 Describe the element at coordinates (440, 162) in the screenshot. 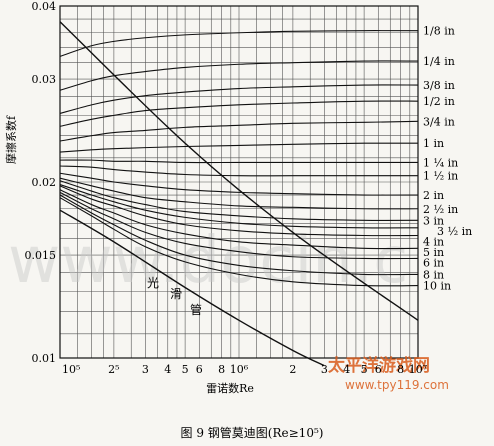

I see `size-label-7: 1 ¼ in` at that location.